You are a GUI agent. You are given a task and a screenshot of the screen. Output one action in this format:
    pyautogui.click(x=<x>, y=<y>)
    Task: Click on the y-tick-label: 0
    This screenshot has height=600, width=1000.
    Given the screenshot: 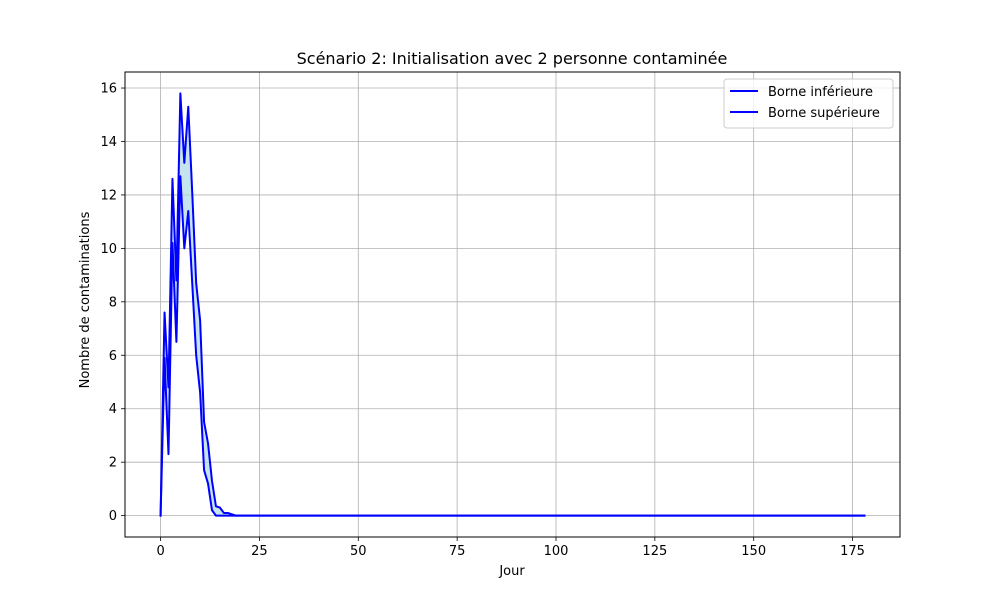 What is the action you would take?
    pyautogui.click(x=113, y=516)
    